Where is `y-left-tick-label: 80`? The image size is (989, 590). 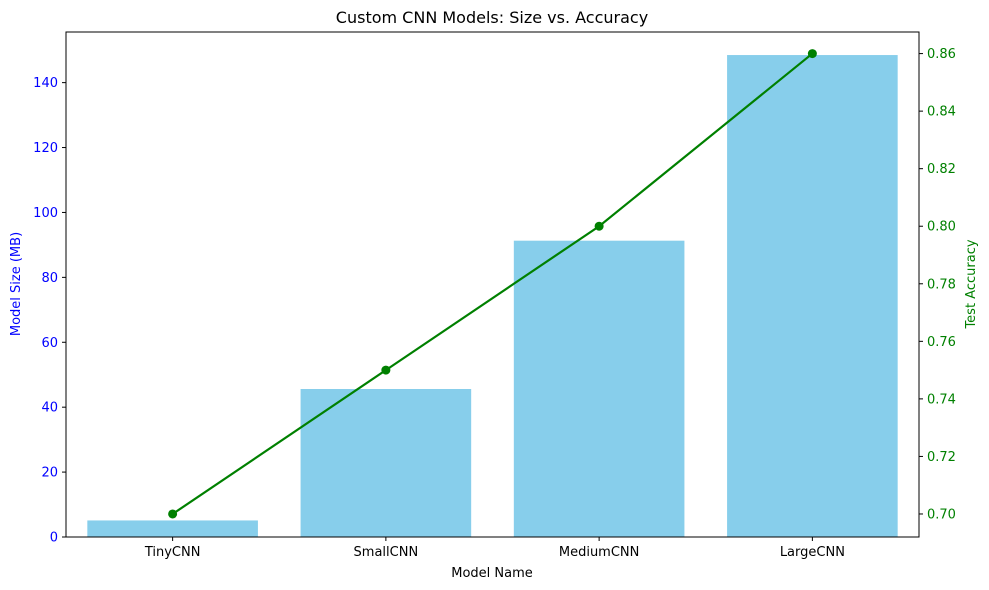 y-left-tick-label: 80 is located at coordinates (49, 278).